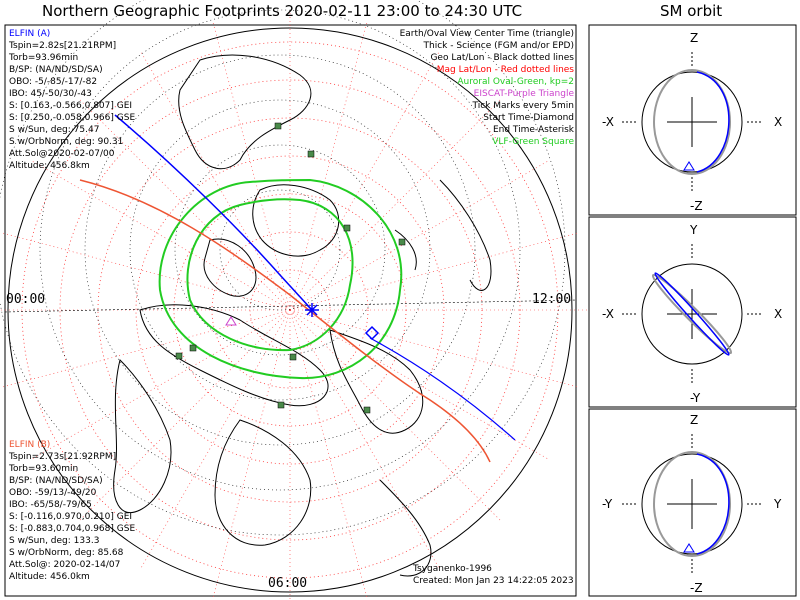 The width and height of the screenshot is (800, 600). Describe the element at coordinates (30, 34) in the screenshot. I see `elfin-a-name: ELFIN (A)` at that location.